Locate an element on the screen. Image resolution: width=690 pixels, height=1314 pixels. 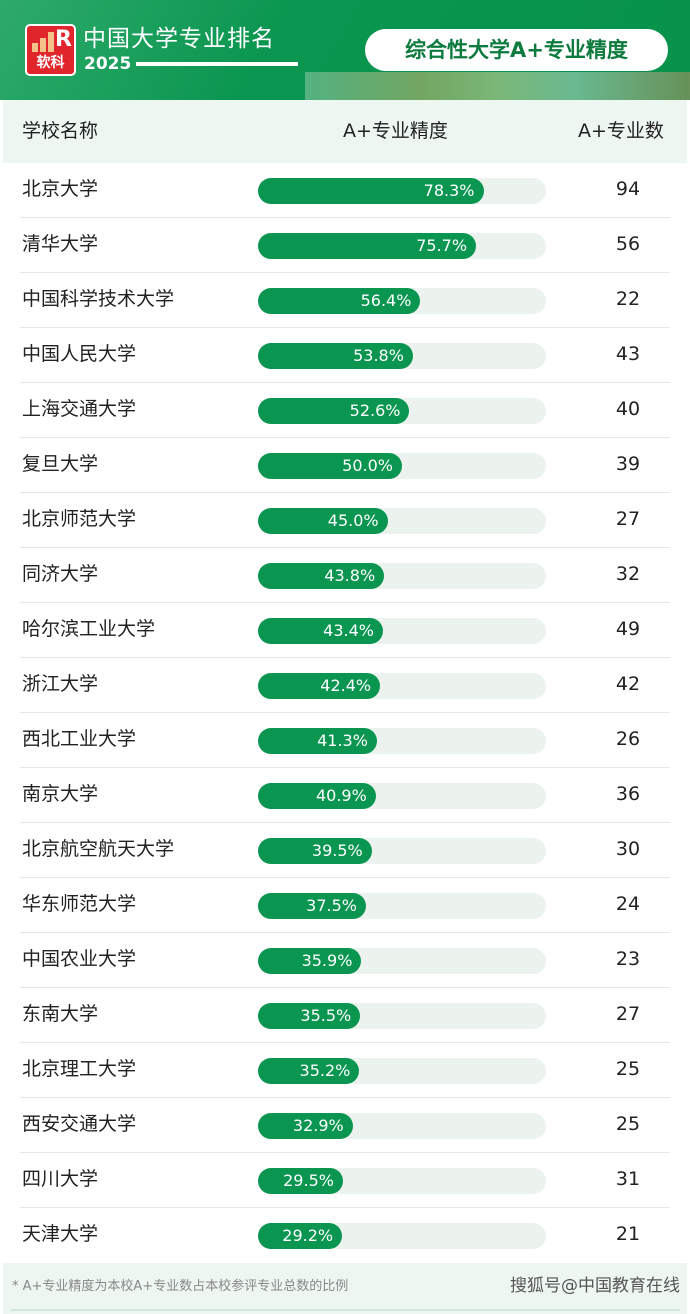
table-row: 哈尔滨工业大学 43.4% 49 is located at coordinates (345, 630).